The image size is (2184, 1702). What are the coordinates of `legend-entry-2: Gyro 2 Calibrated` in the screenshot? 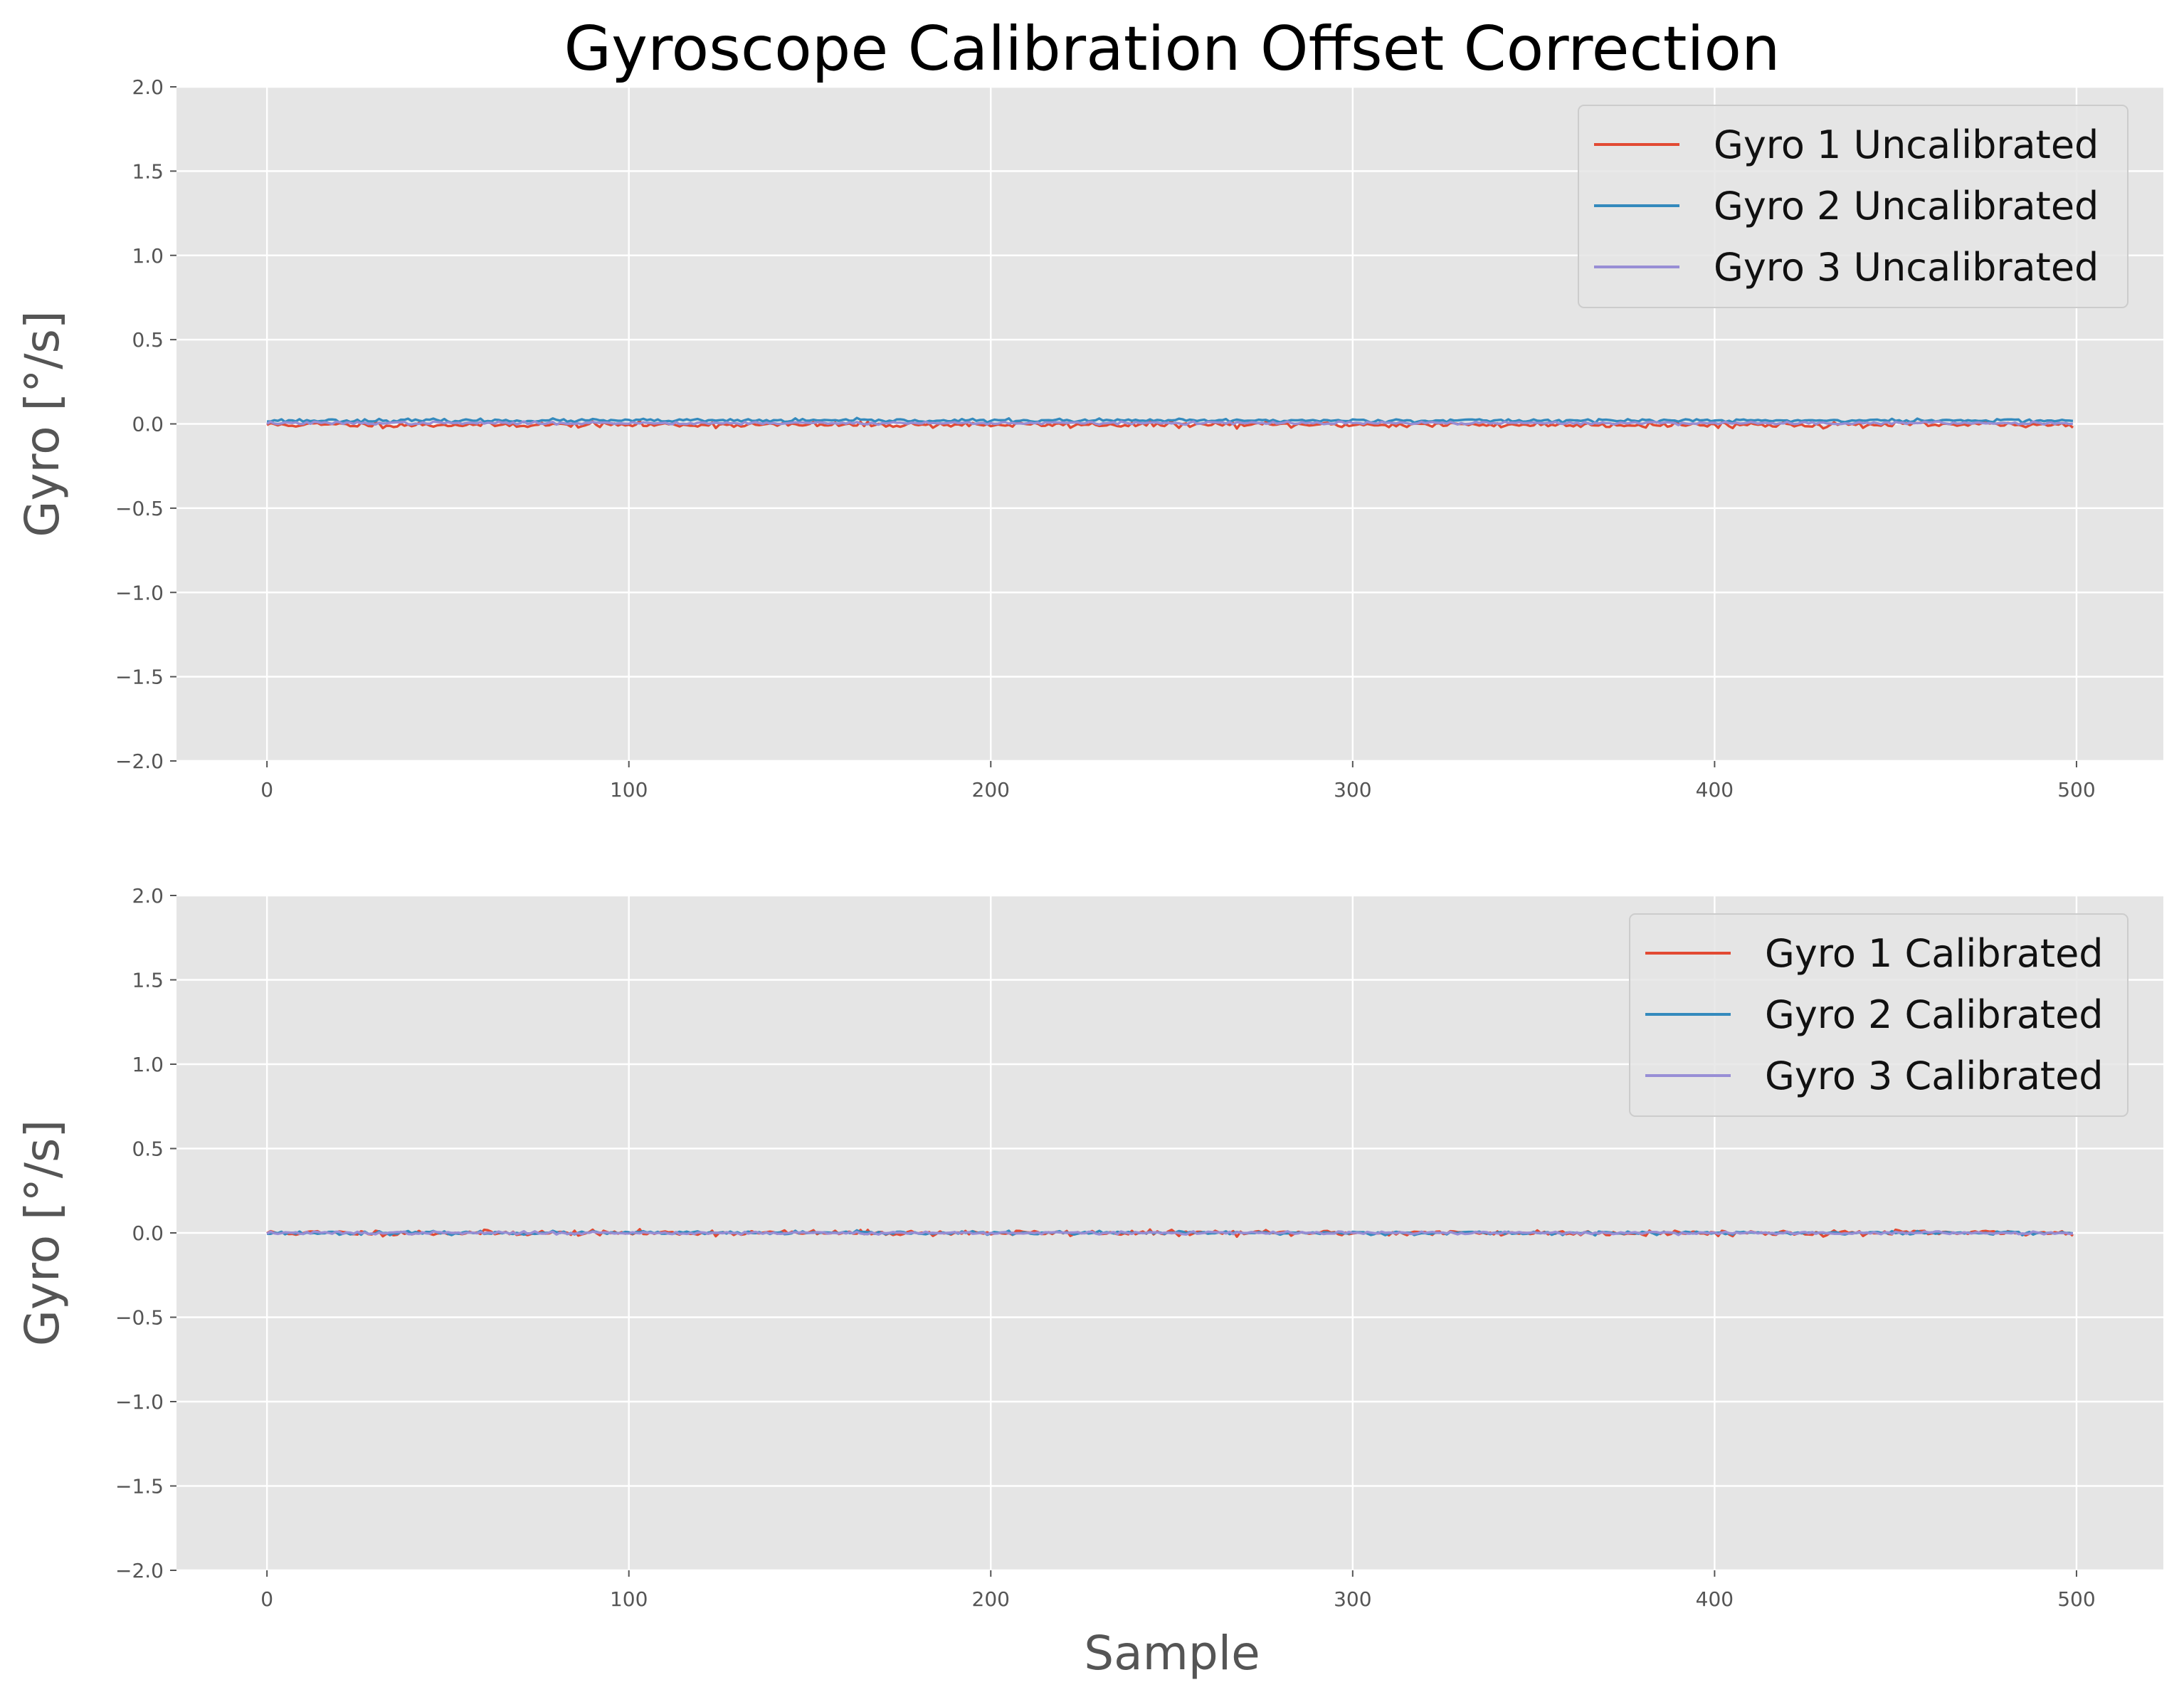 It's located at (1934, 1014).